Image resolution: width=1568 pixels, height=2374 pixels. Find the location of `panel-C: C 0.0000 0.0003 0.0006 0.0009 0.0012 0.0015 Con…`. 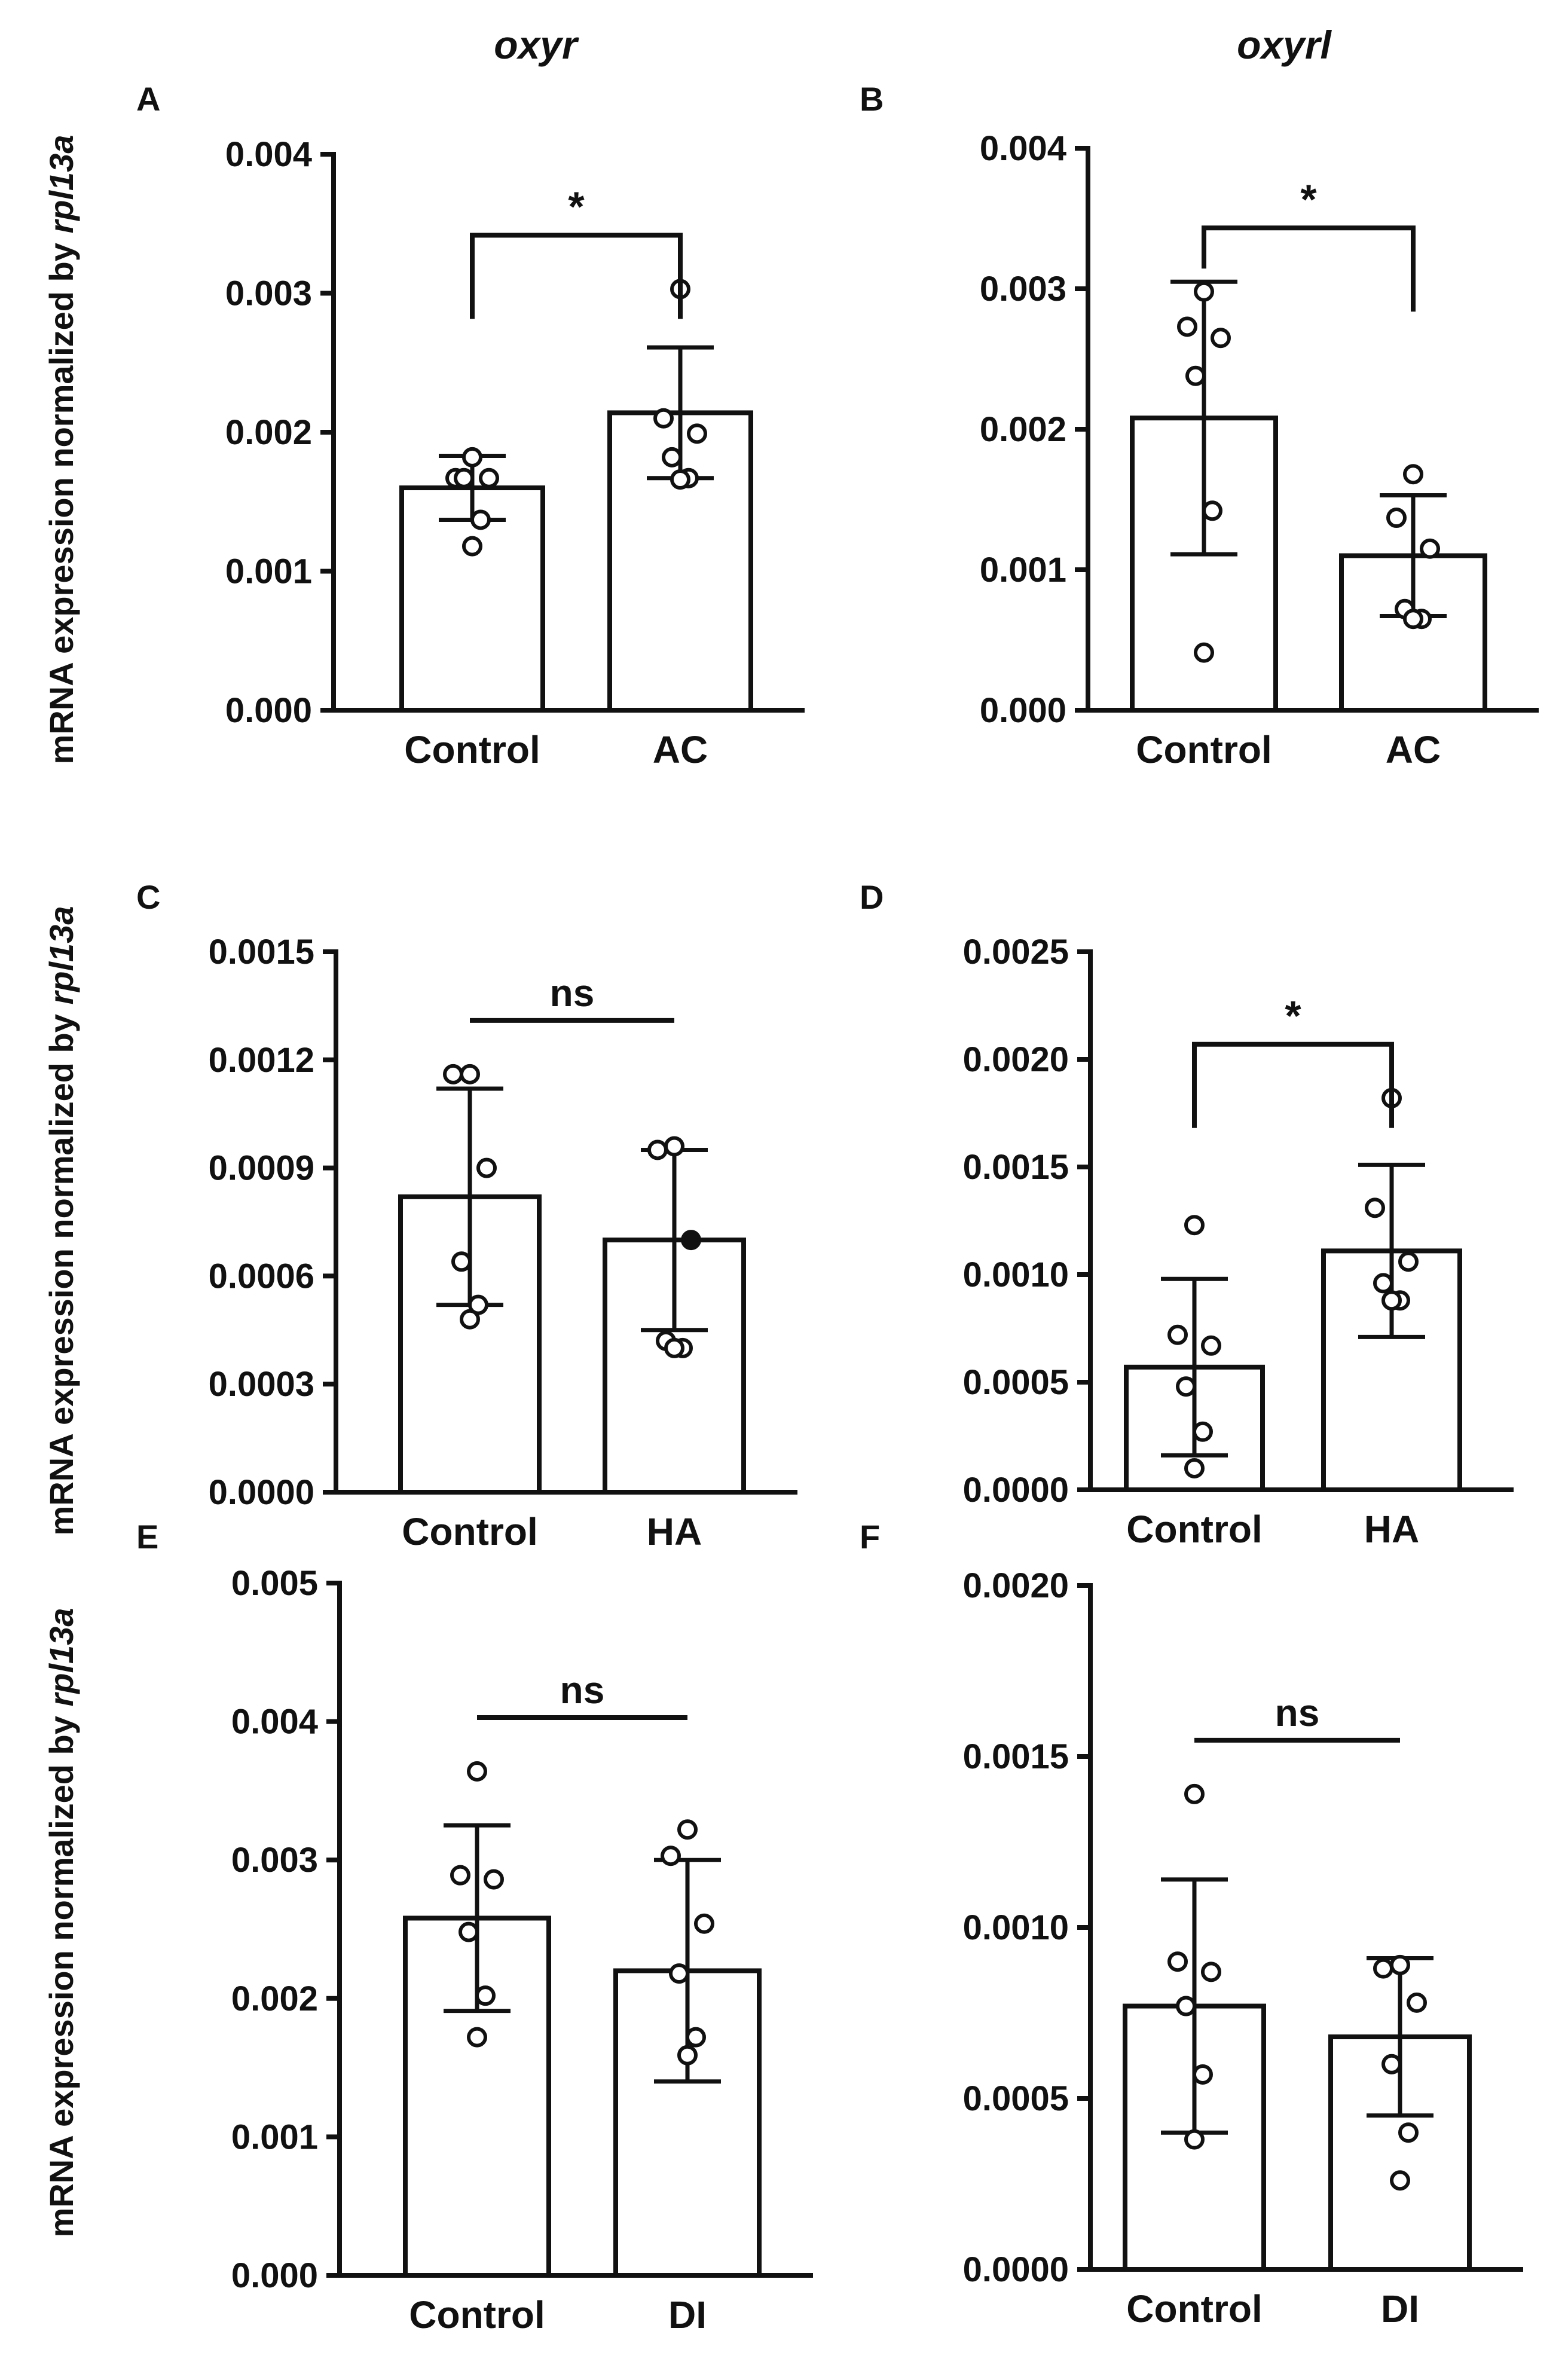

panel-C: C 0.0000 0.0003 0.0006 0.0009 0.0012 0.0015 Con… is located at coordinates (466, 1215).